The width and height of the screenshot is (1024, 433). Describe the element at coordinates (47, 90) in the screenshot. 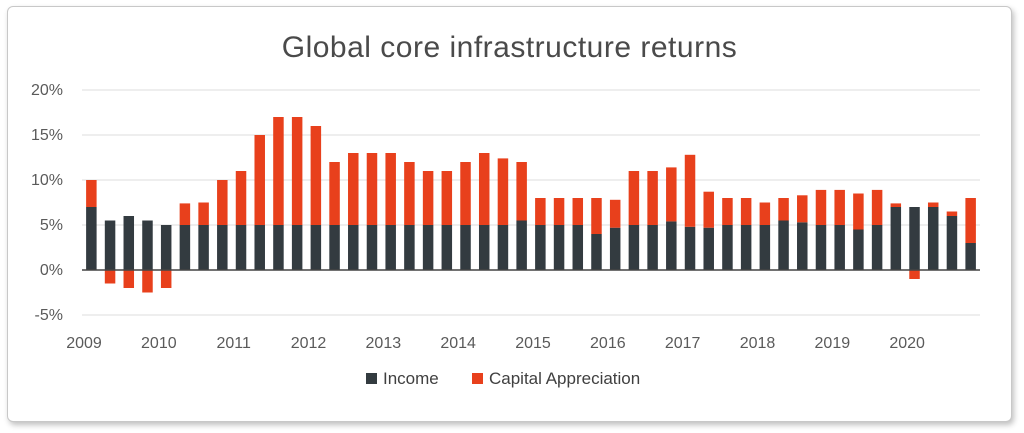

I see `y-tick-label: 20%` at that location.